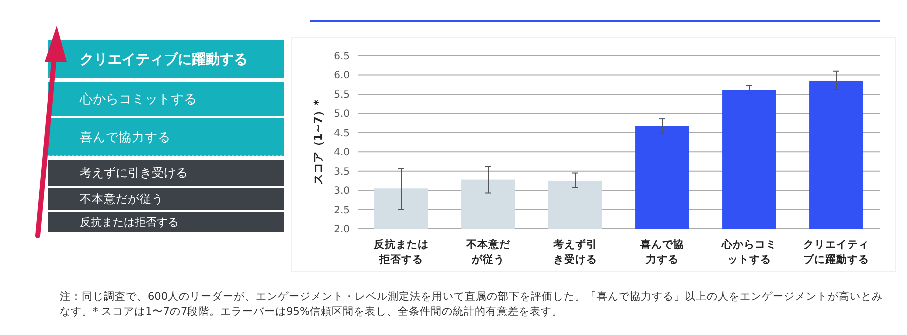  I want to click on y-axis-title: スコア（1~7）*, so click(318, 143).